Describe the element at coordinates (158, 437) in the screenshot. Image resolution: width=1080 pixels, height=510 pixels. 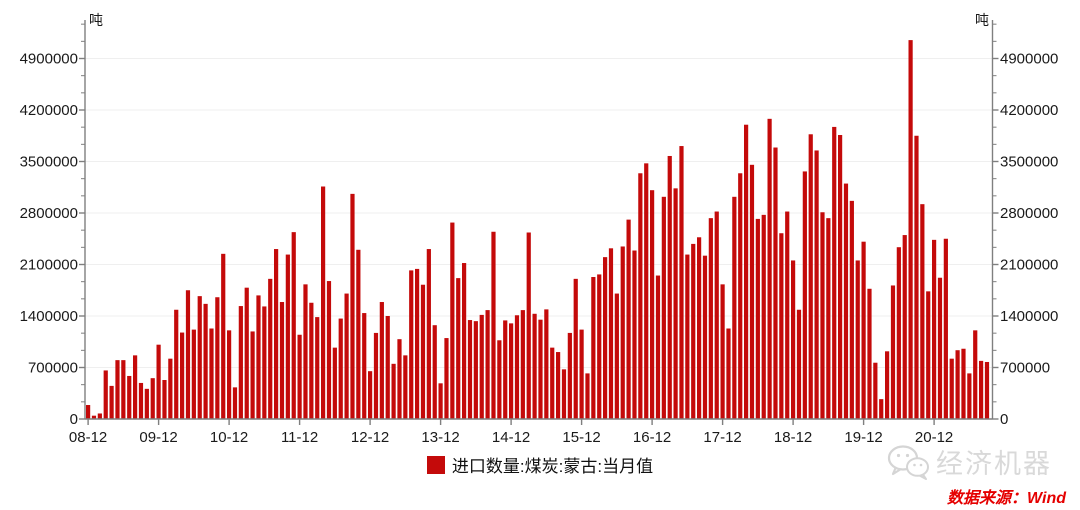
I see `x-tick-label: 09-12` at that location.